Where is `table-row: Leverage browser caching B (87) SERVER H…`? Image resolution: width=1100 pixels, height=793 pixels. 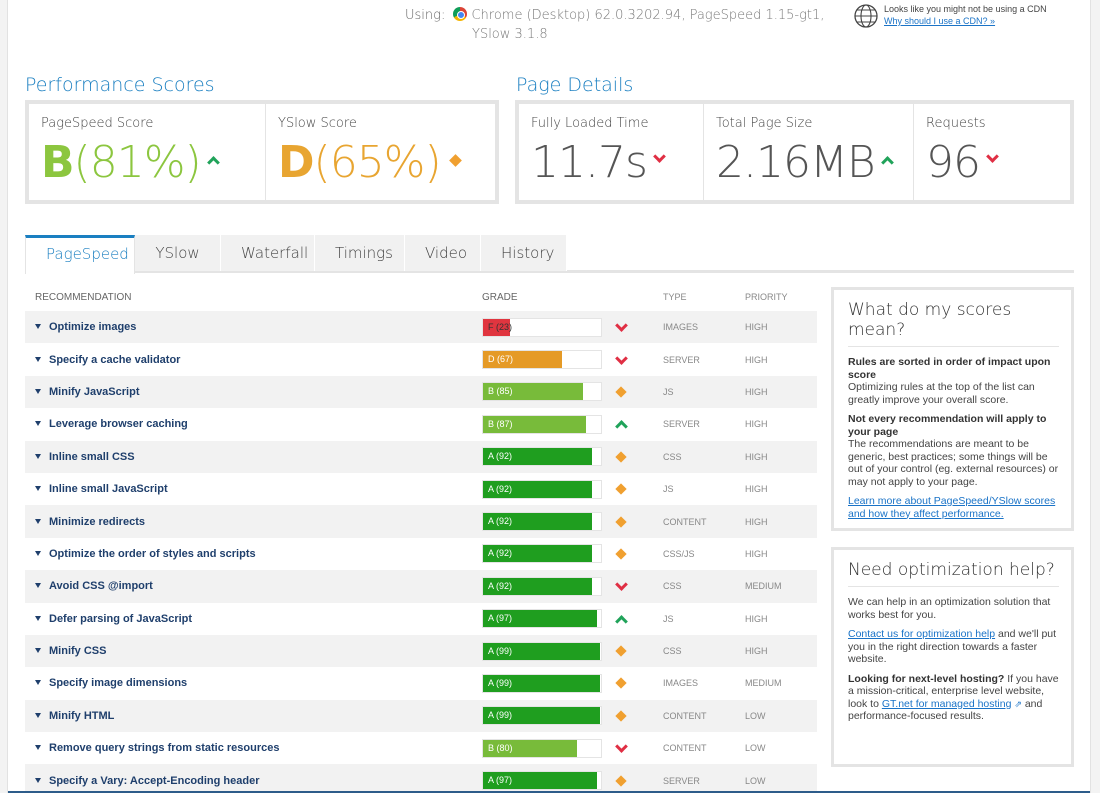 table-row: Leverage browser caching B (87) SERVER H… is located at coordinates (421, 424).